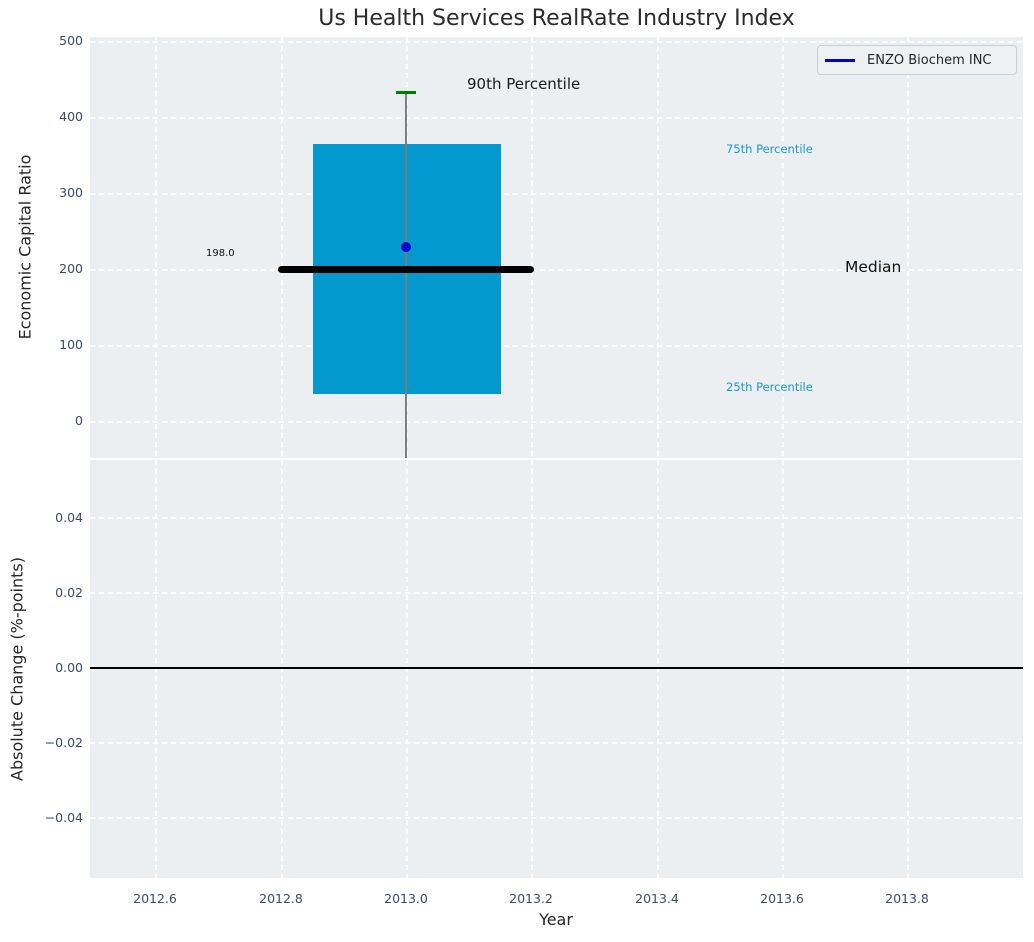  I want to click on xtick-label: 2012.8, so click(281, 898).